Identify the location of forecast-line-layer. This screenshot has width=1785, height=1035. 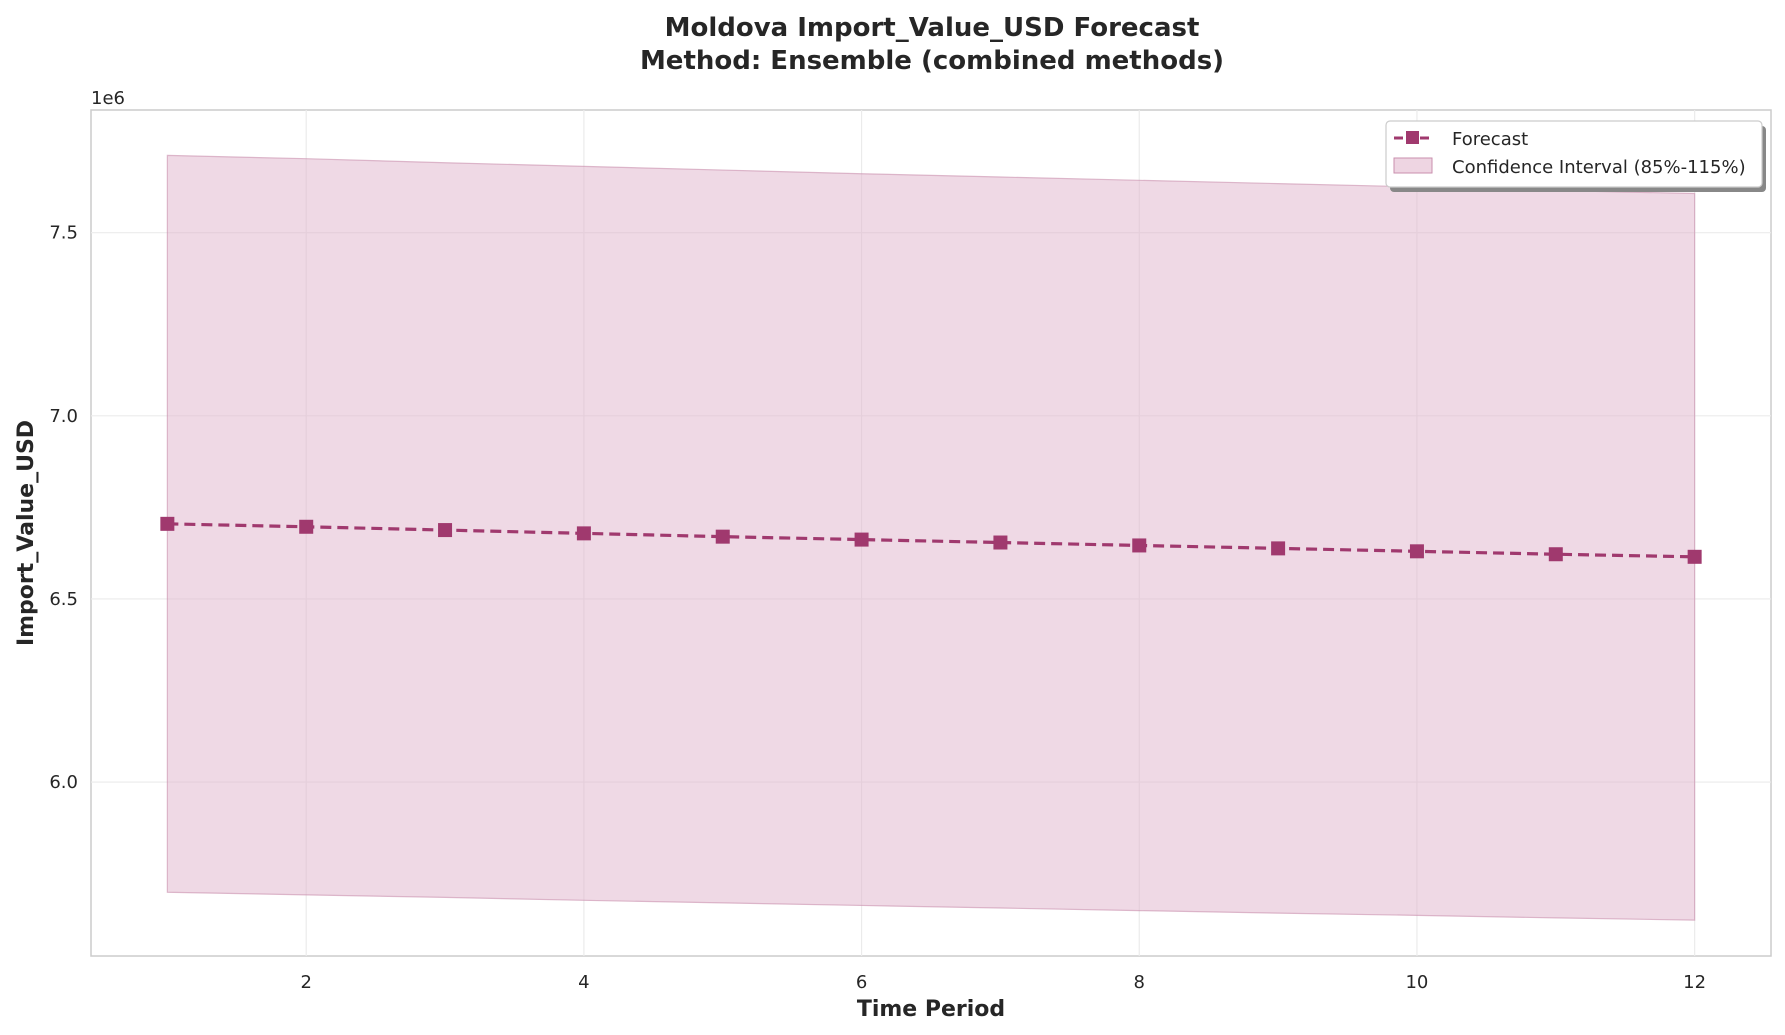
(931, 540).